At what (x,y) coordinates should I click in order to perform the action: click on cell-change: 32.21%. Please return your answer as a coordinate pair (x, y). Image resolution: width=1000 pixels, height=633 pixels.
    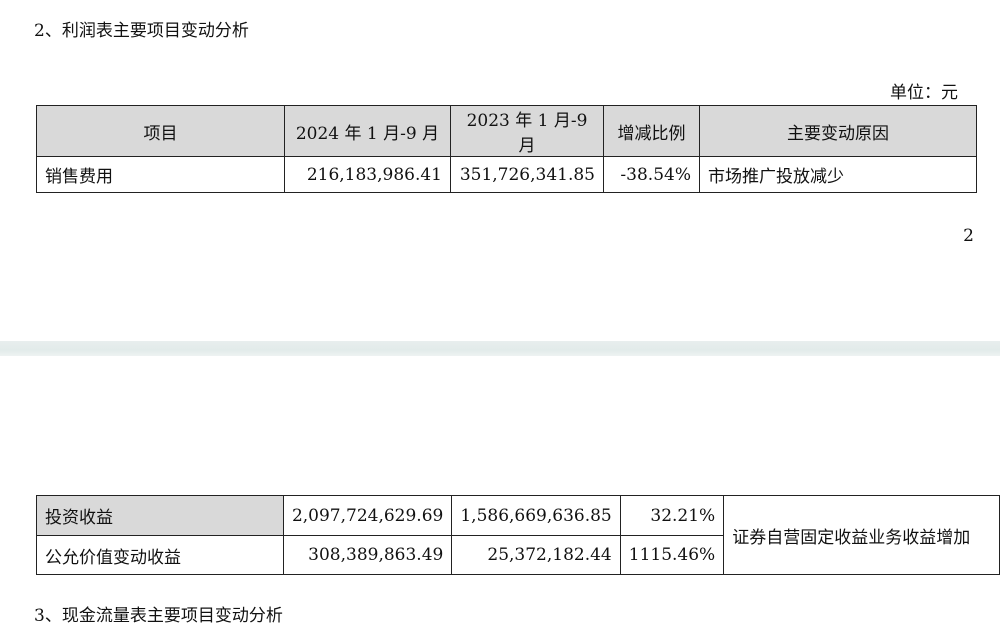
    Looking at the image, I should click on (672, 515).